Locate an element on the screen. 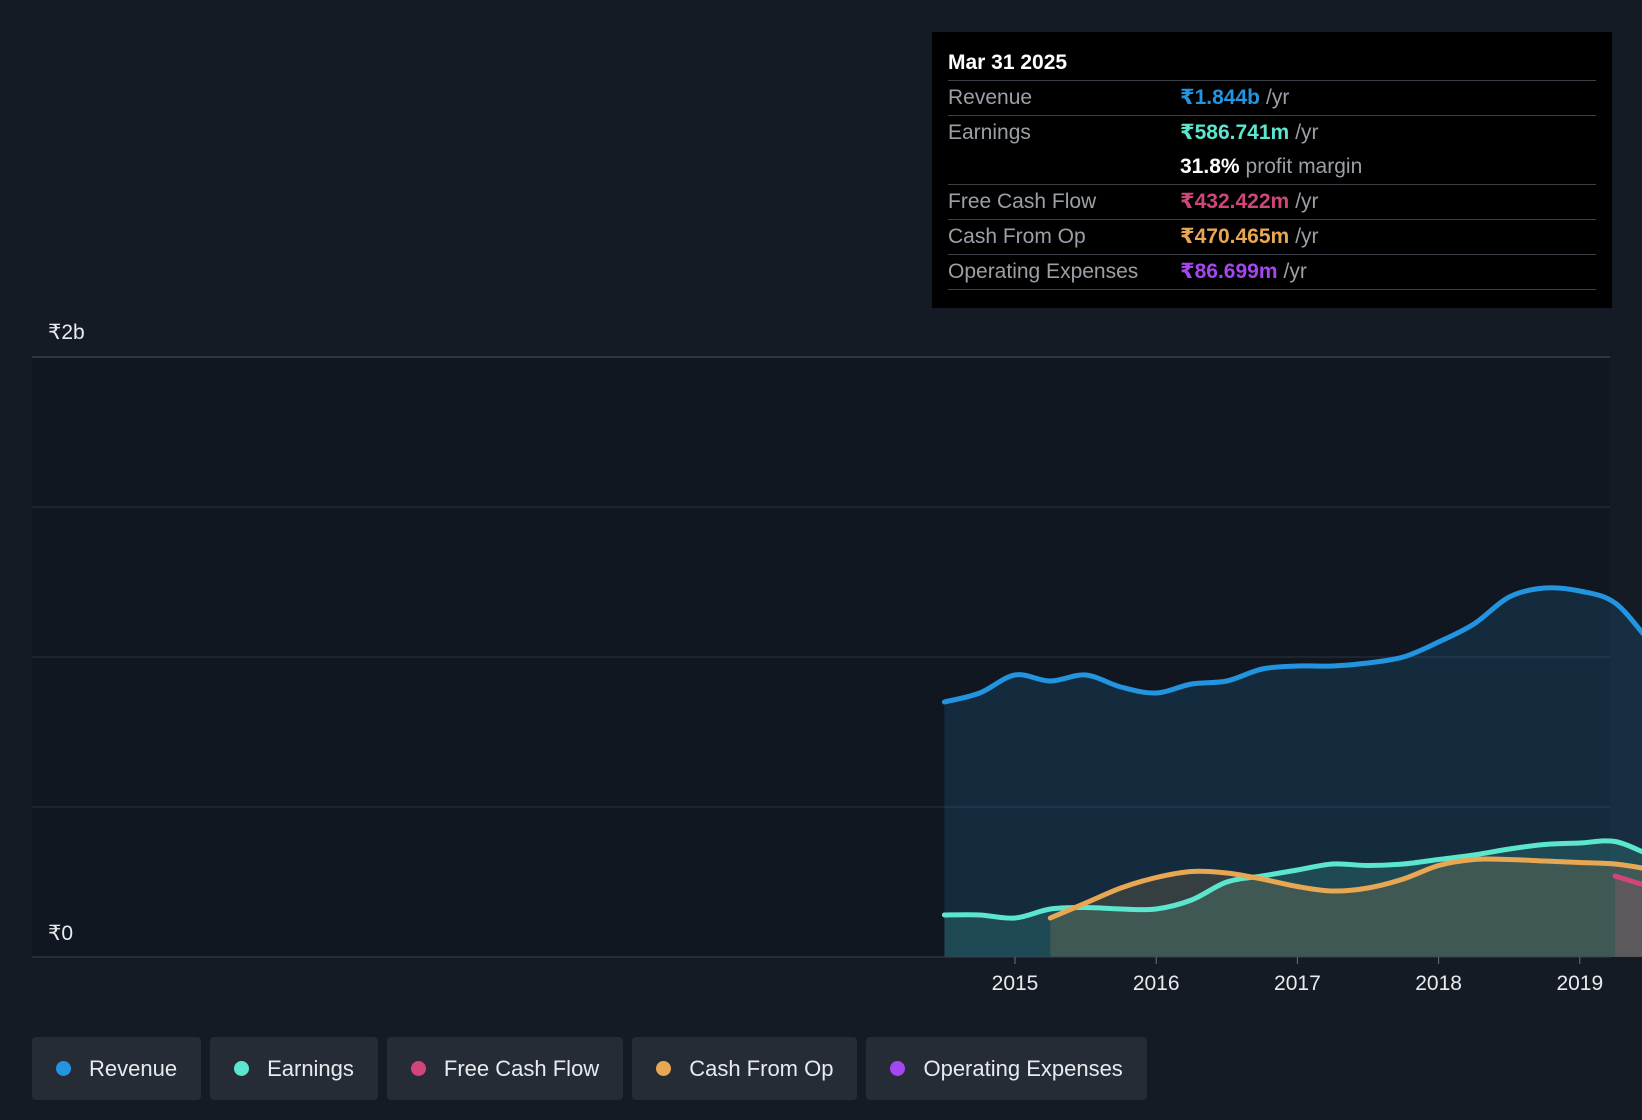 Image resolution: width=1642 pixels, height=1120 pixels. tooltip-label: Earnings is located at coordinates (989, 132).